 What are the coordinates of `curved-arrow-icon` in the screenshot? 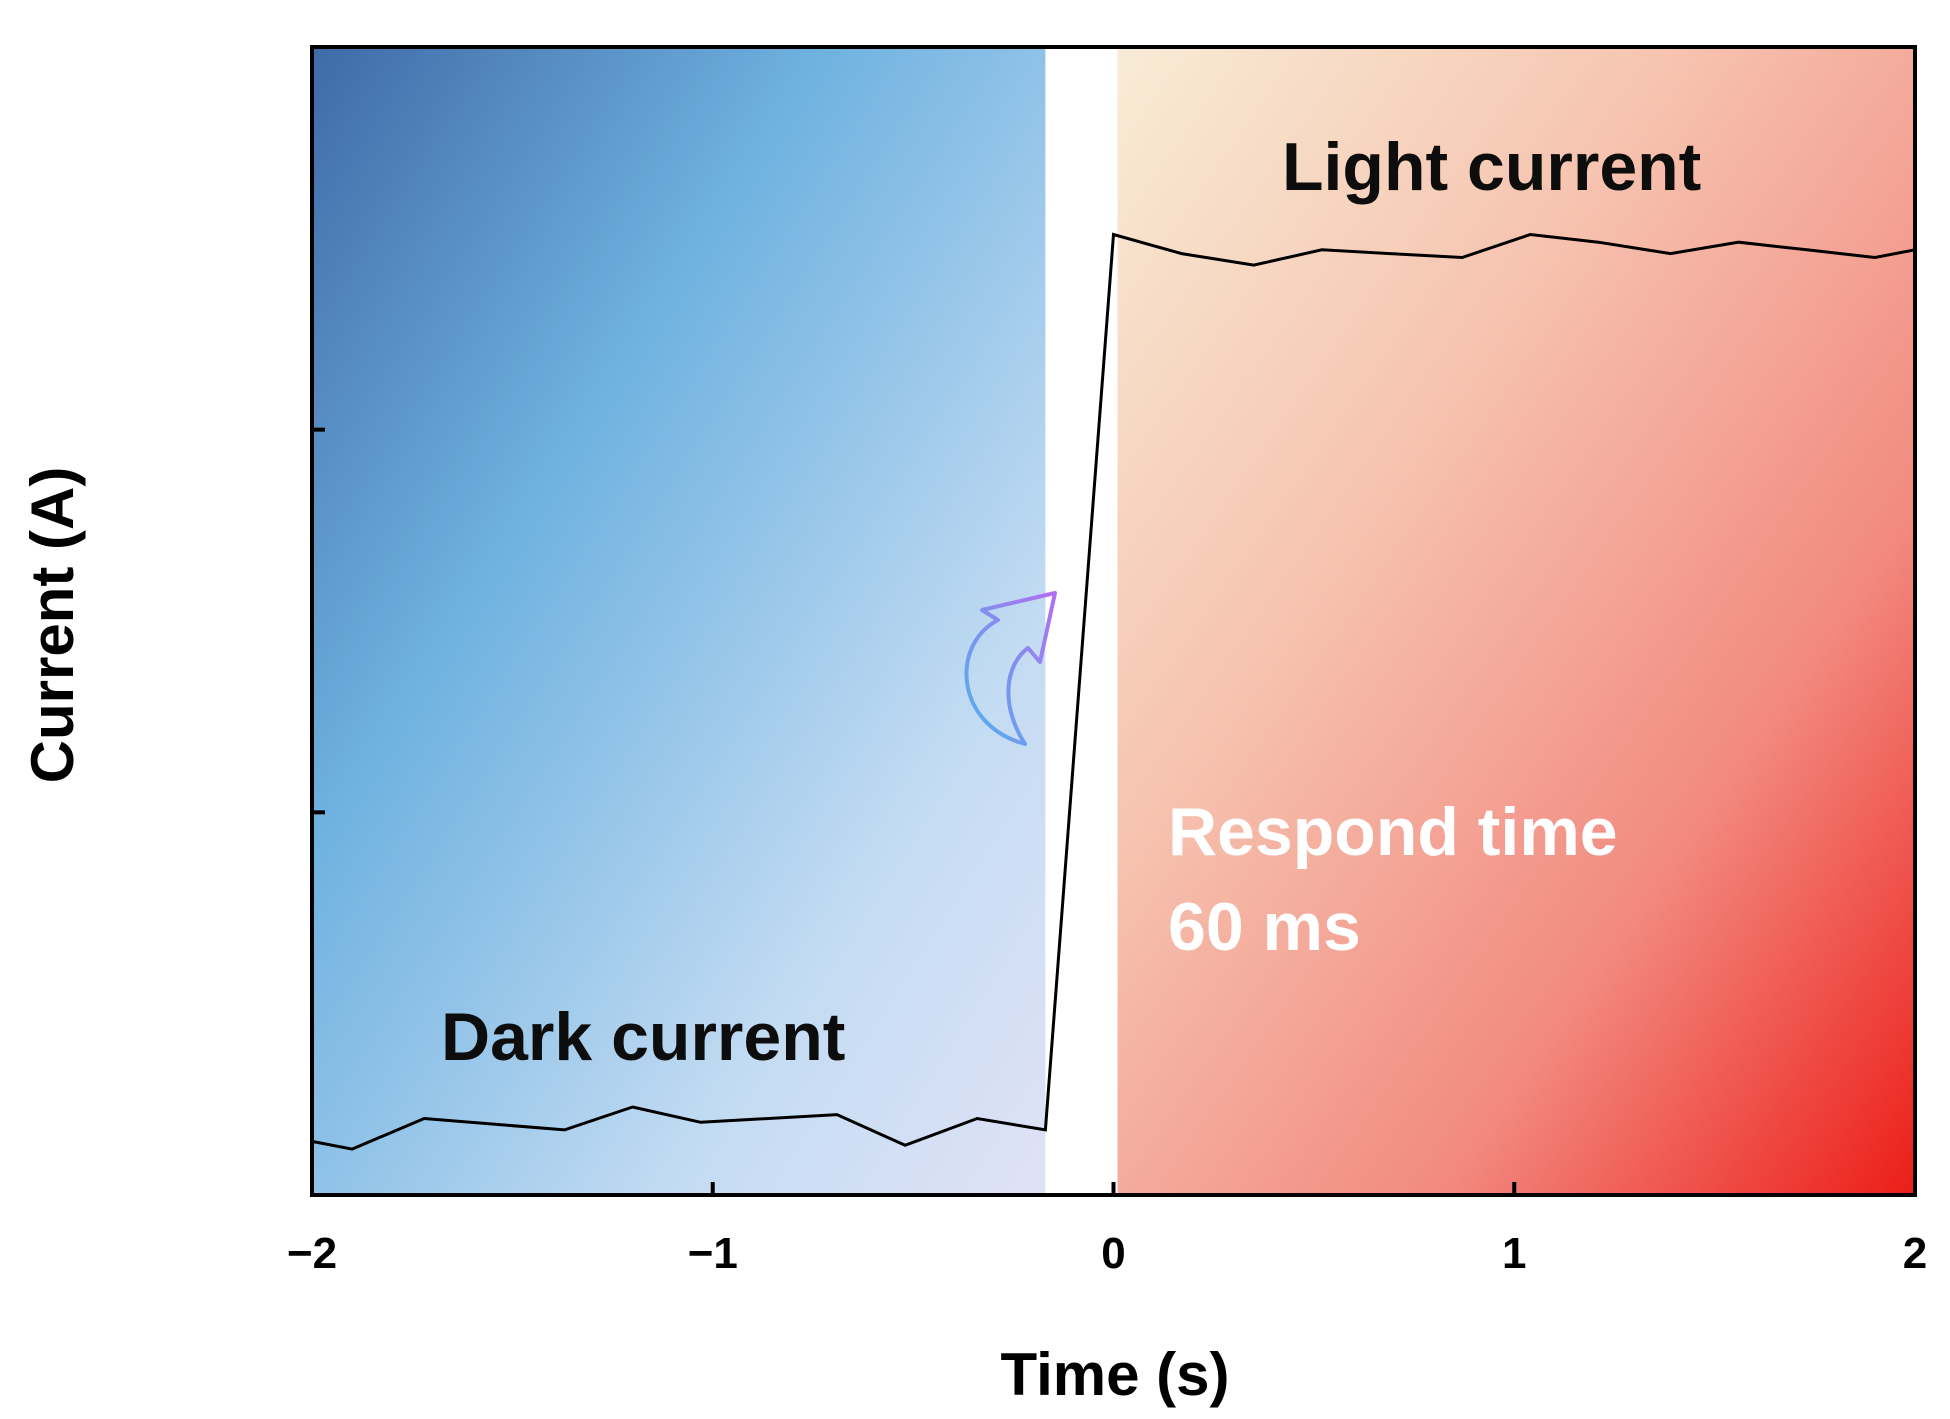 It's located at (1010, 668).